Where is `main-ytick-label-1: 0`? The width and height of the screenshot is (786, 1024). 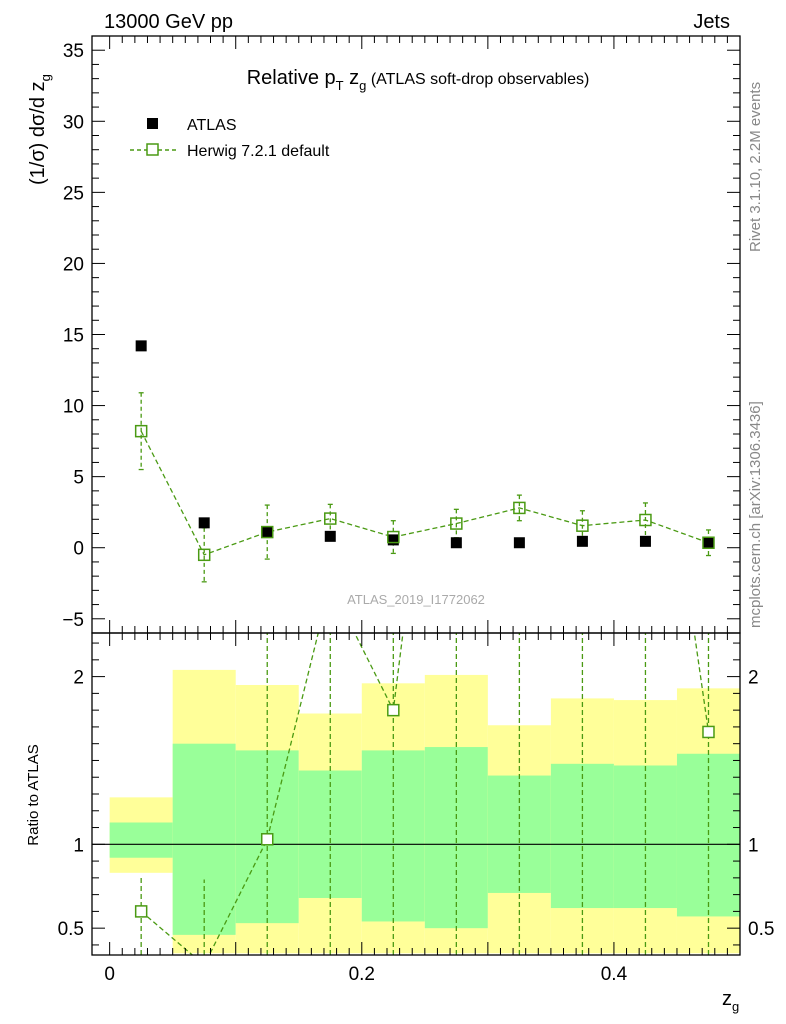 main-ytick-label-1: 0 is located at coordinates (78, 549).